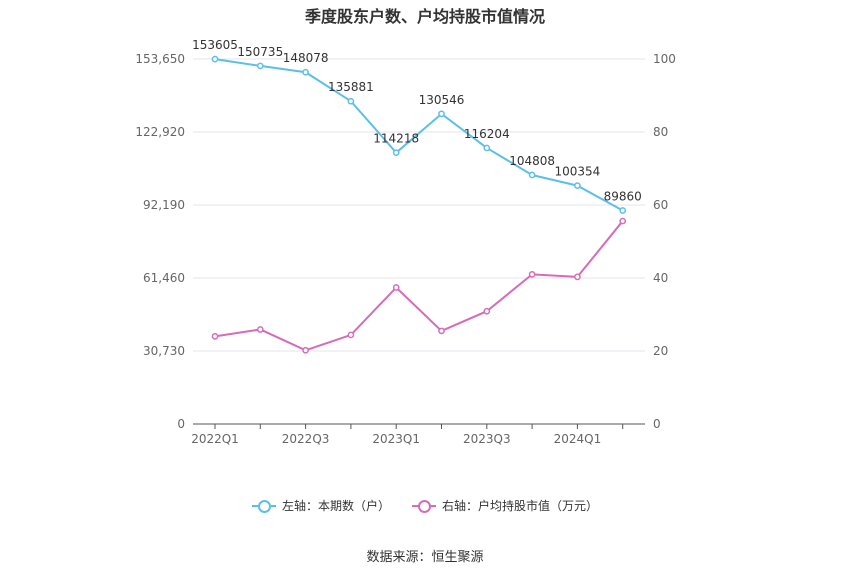 This screenshot has width=850, height=575. I want to click on y-left-tick-label: 122,920, so click(160, 132).